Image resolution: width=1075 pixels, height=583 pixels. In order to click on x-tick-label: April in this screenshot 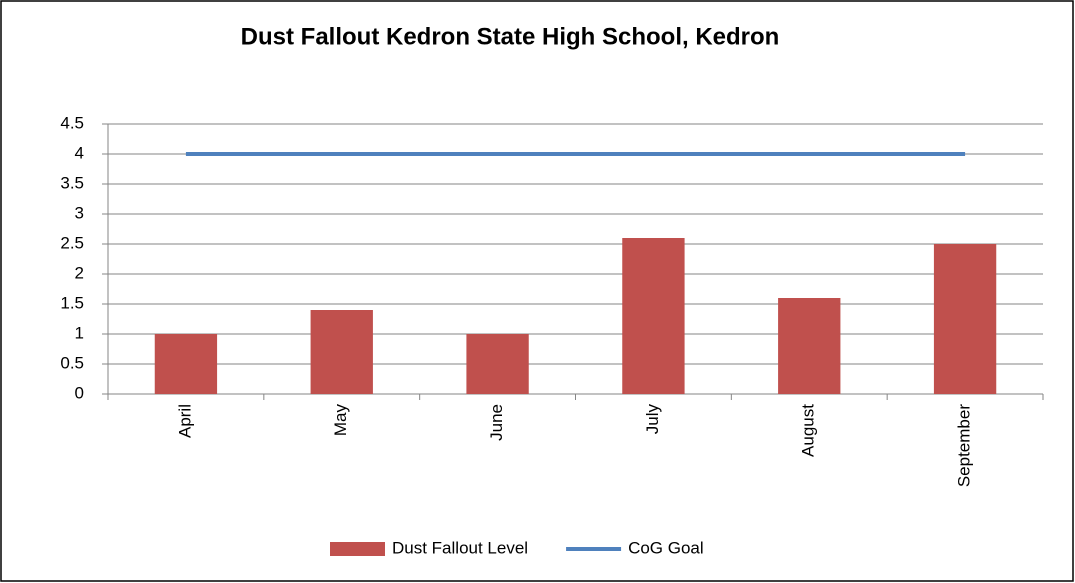, I will do `click(184, 421)`.